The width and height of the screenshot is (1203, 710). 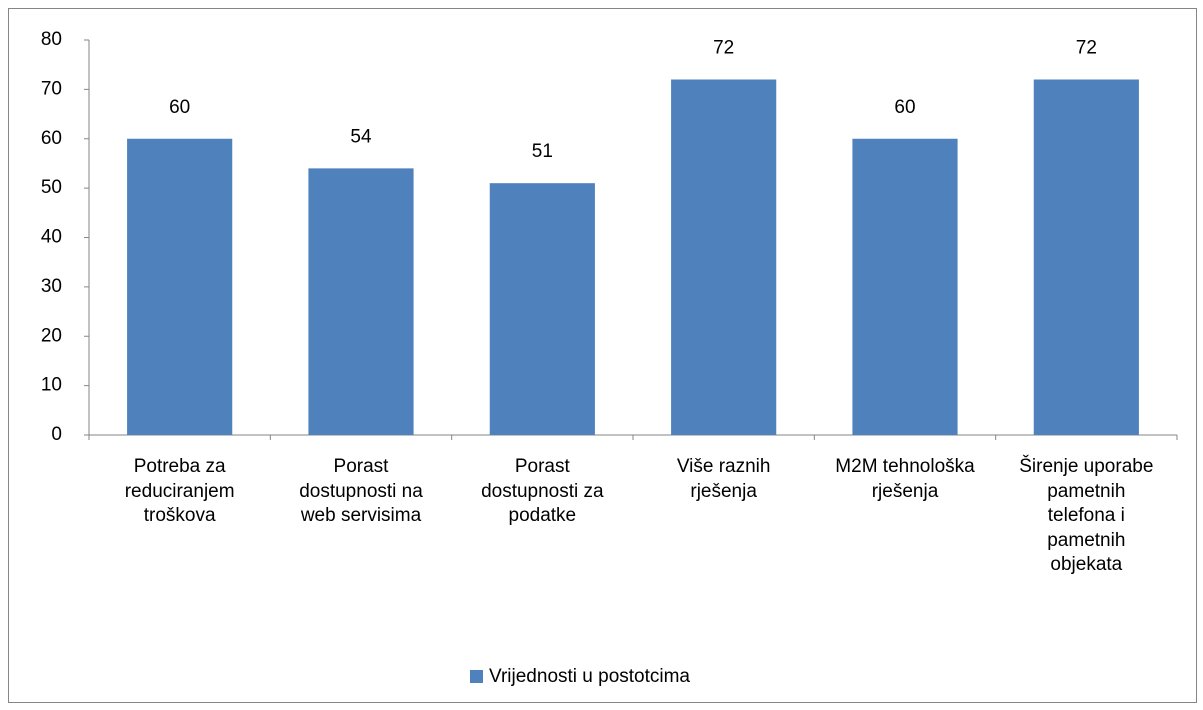 I want to click on y-tick-label: 0, so click(x=56, y=434).